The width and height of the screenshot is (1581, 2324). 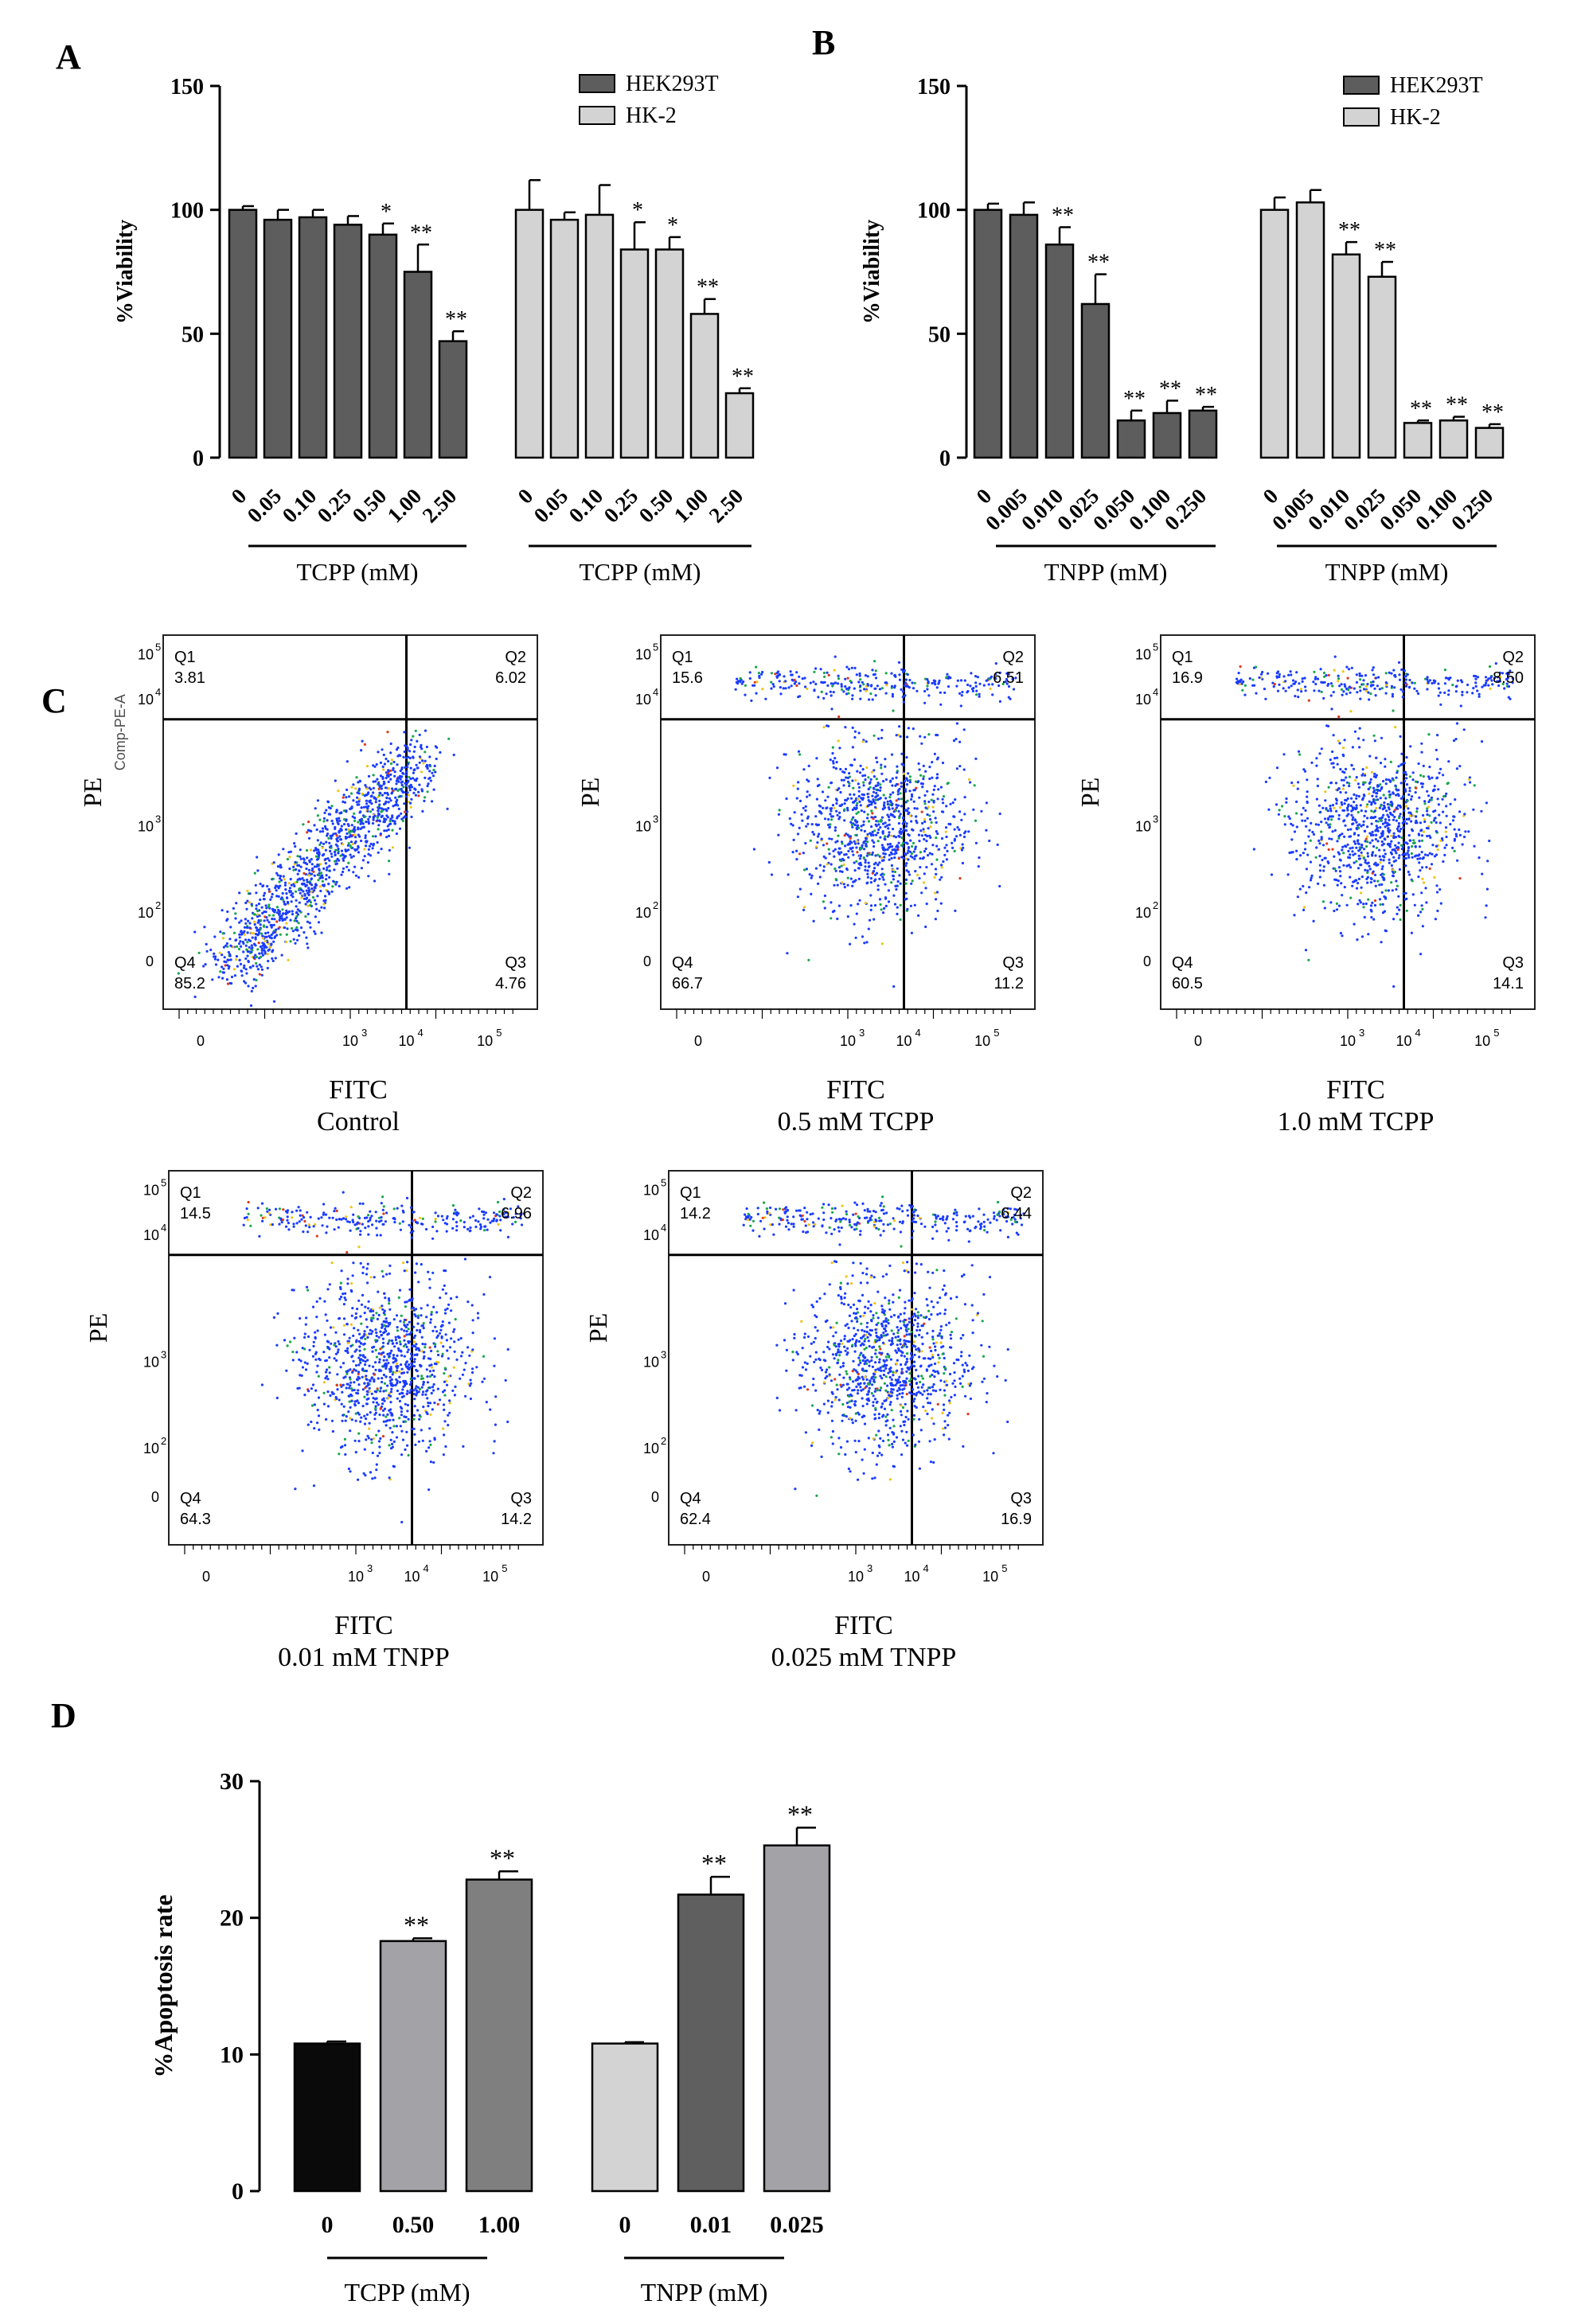 What do you see at coordinates (934, 87) in the screenshot?
I see `y-tick-label: 150` at bounding box center [934, 87].